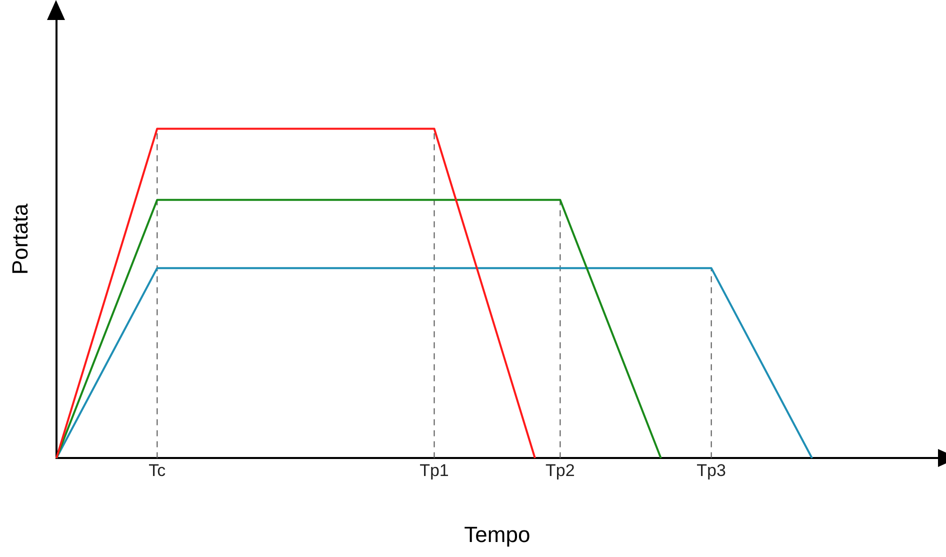 Image resolution: width=946 pixels, height=557 pixels. What do you see at coordinates (560, 470) in the screenshot?
I see `x-tick-label: Tp2` at bounding box center [560, 470].